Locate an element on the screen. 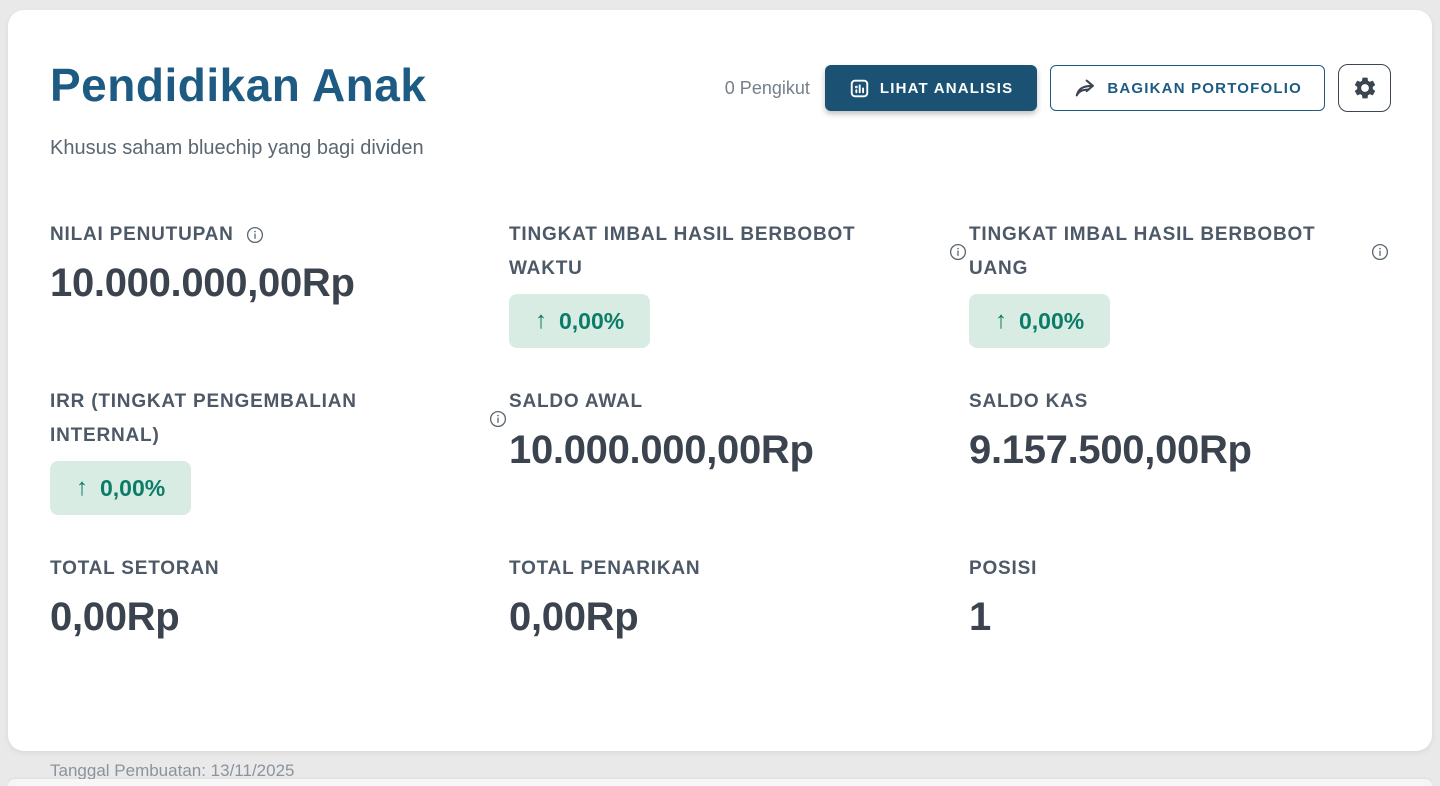 The width and height of the screenshot is (1440, 786). stat-label: TINGKAT IMBAL HASIL BERBOBOT WAKTU is located at coordinates (682, 252).